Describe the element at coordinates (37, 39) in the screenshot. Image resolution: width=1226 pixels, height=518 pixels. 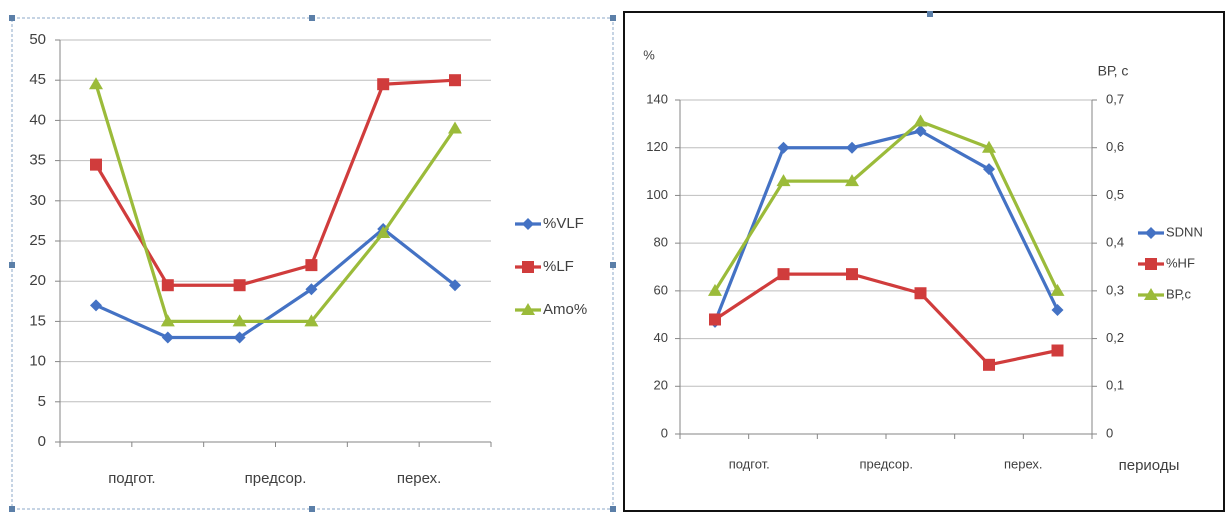
I see `y-tick-label: 50` at that location.